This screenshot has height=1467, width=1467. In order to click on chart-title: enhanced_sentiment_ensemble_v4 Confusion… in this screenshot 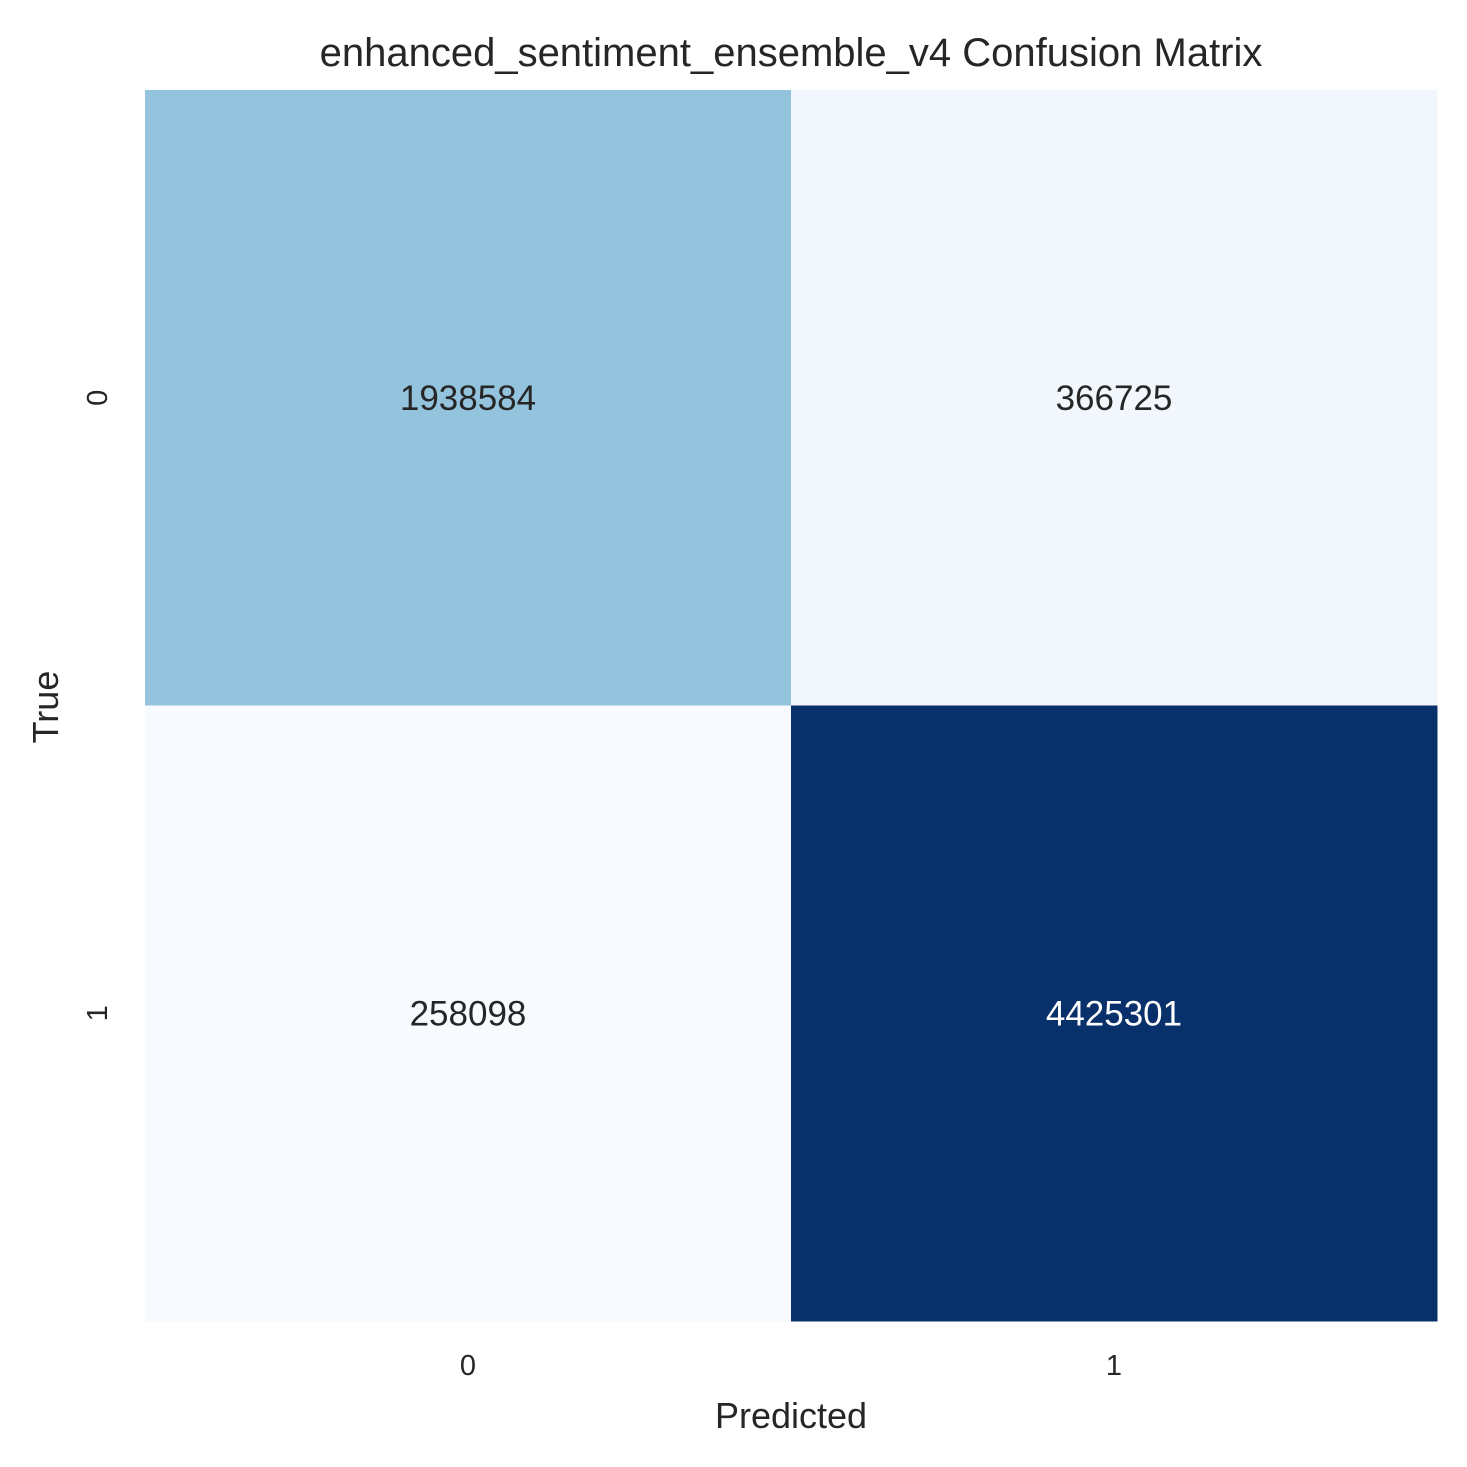, I will do `click(791, 53)`.